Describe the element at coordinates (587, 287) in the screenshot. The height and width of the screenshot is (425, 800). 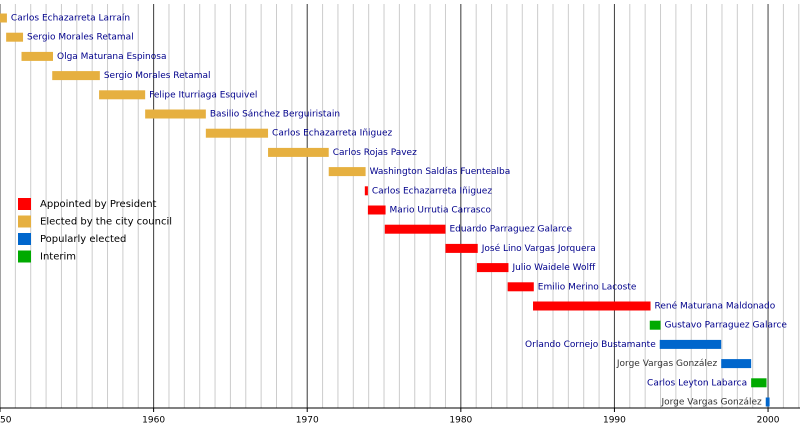
I see `term-label: Emilio Merino Lacoste` at that location.